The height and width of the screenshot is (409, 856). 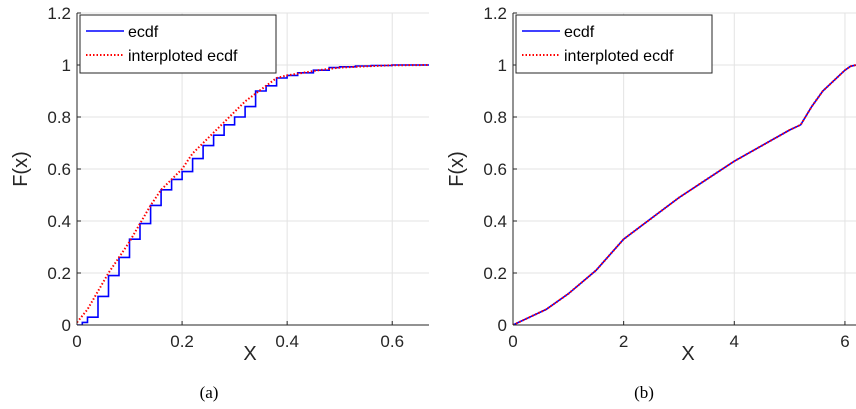 I want to click on x-tick-label: 0.2, so click(x=182, y=341).